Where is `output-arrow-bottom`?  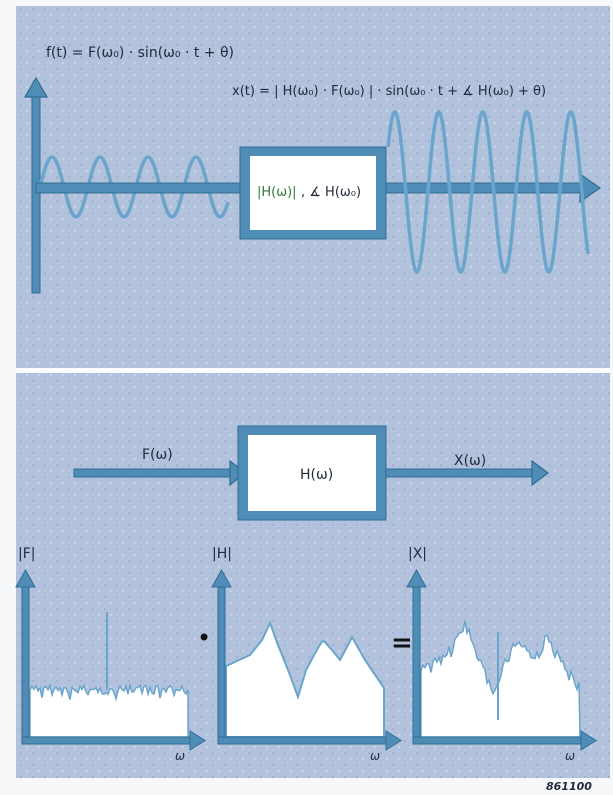 output-arrow-bottom is located at coordinates (467, 473).